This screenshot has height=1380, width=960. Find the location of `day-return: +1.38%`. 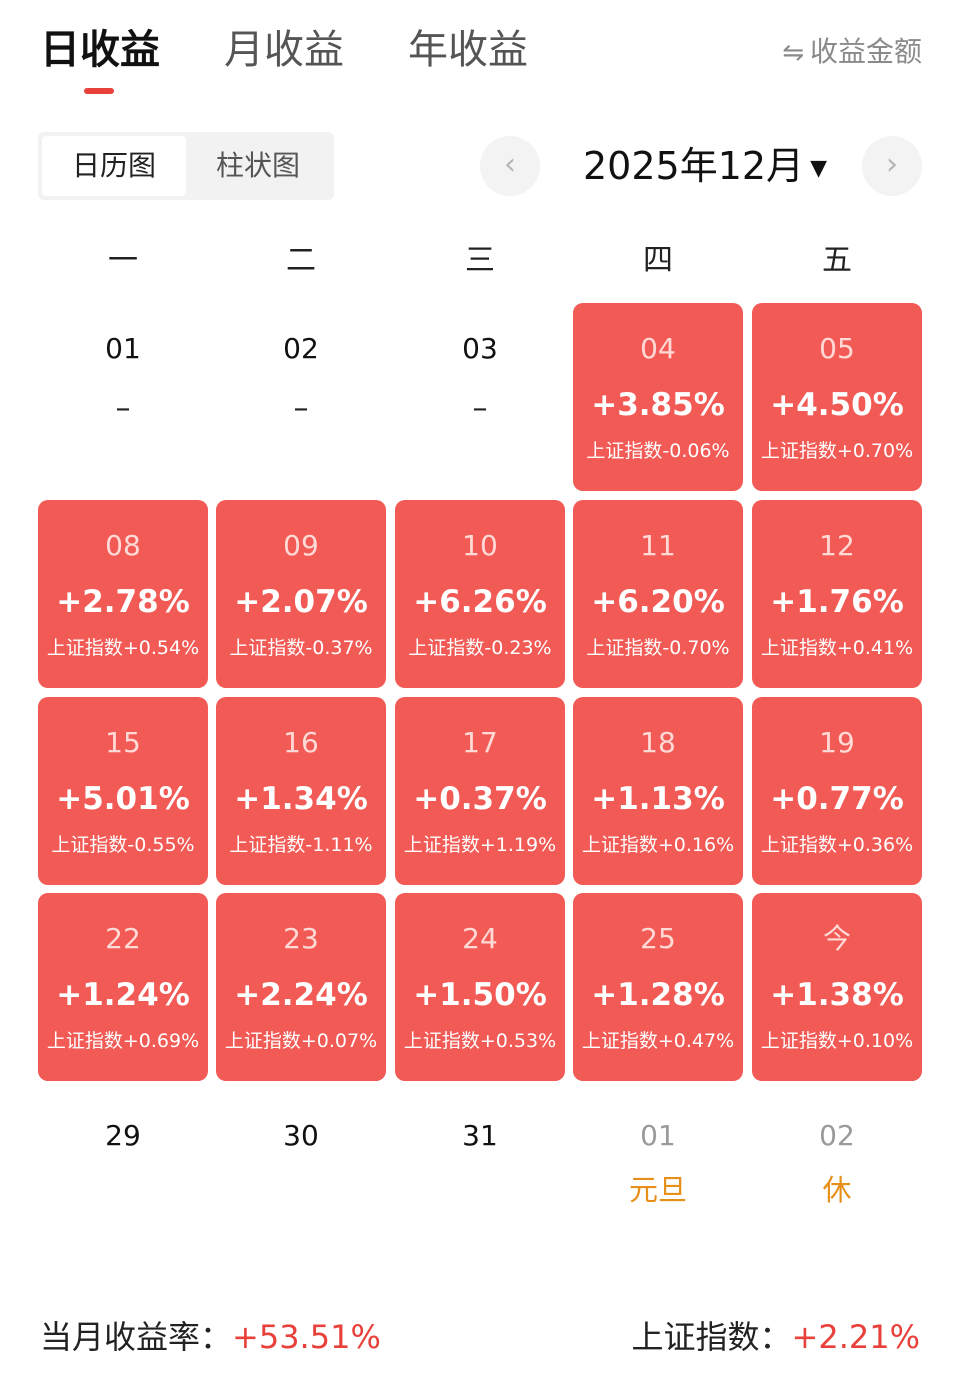

day-return: +1.38% is located at coordinates (837, 995).